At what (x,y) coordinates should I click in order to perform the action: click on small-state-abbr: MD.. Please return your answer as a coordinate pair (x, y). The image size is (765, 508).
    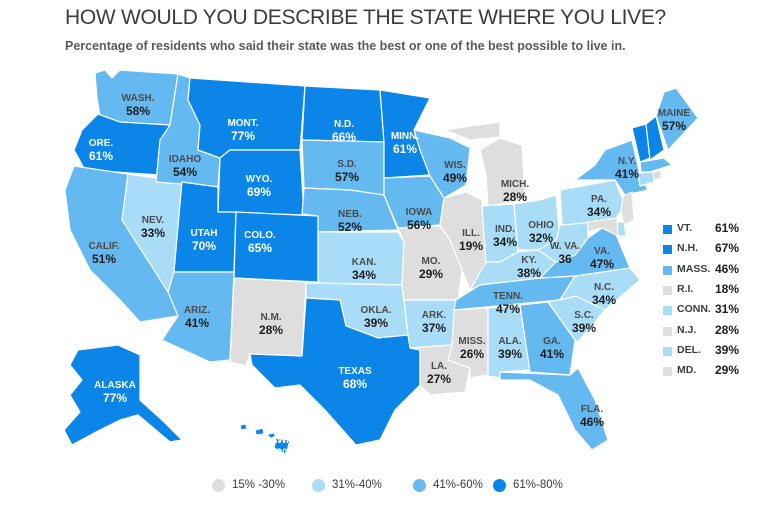
    Looking at the image, I should click on (687, 370).